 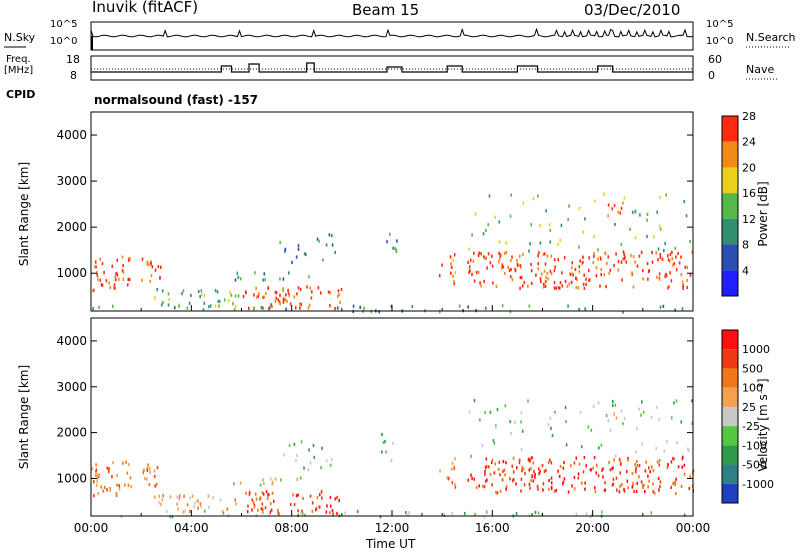 I want to click on power-colorbar-tick: 28, so click(x=749, y=116).